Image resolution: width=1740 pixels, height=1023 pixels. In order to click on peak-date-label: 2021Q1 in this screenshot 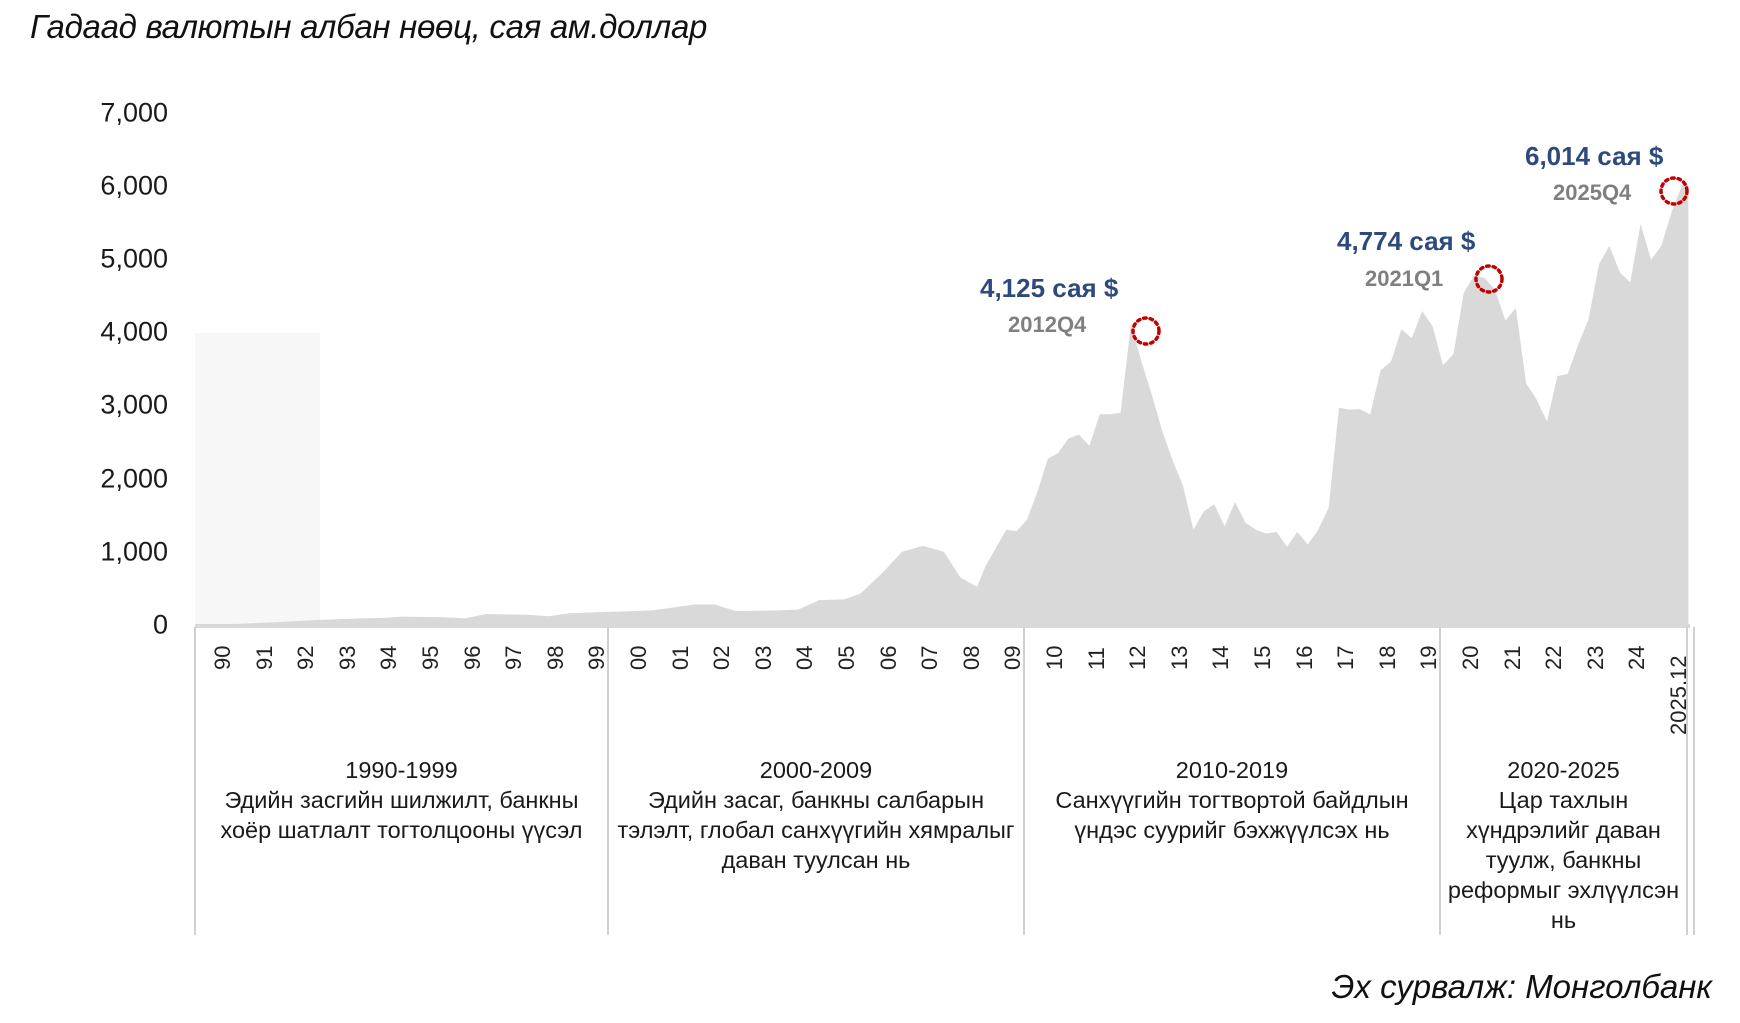, I will do `click(1404, 278)`.